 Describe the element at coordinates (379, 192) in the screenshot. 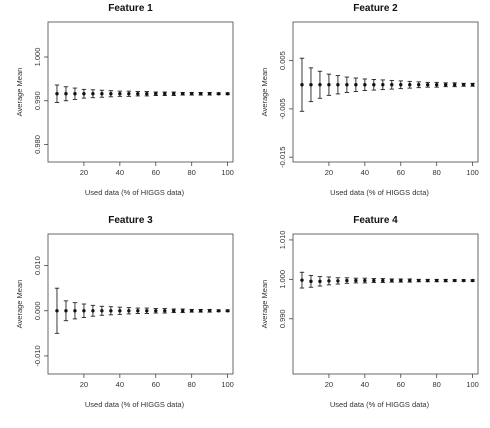

I see `x-axis-label: Used data (% of HIGGS dcta)` at that location.